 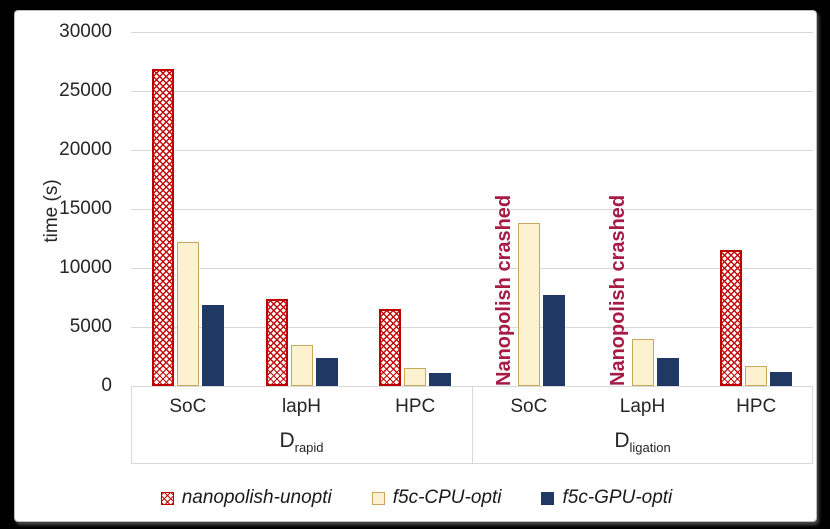 I want to click on bar-nanopolish-unopti-soc, so click(x=162, y=227).